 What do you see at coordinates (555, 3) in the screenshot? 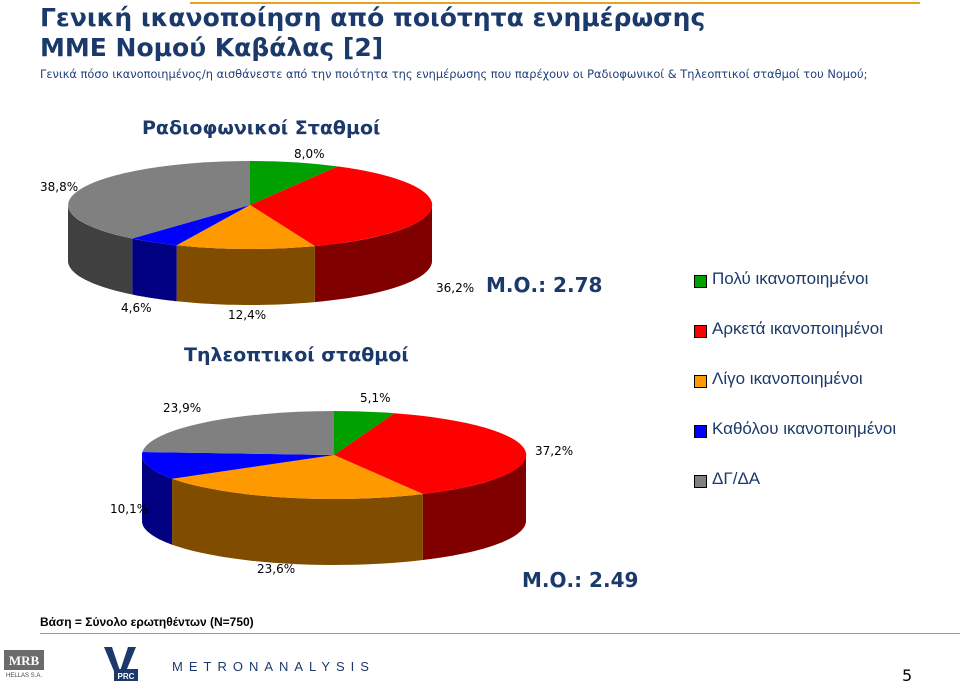
I see `title-accent-line` at bounding box center [555, 3].